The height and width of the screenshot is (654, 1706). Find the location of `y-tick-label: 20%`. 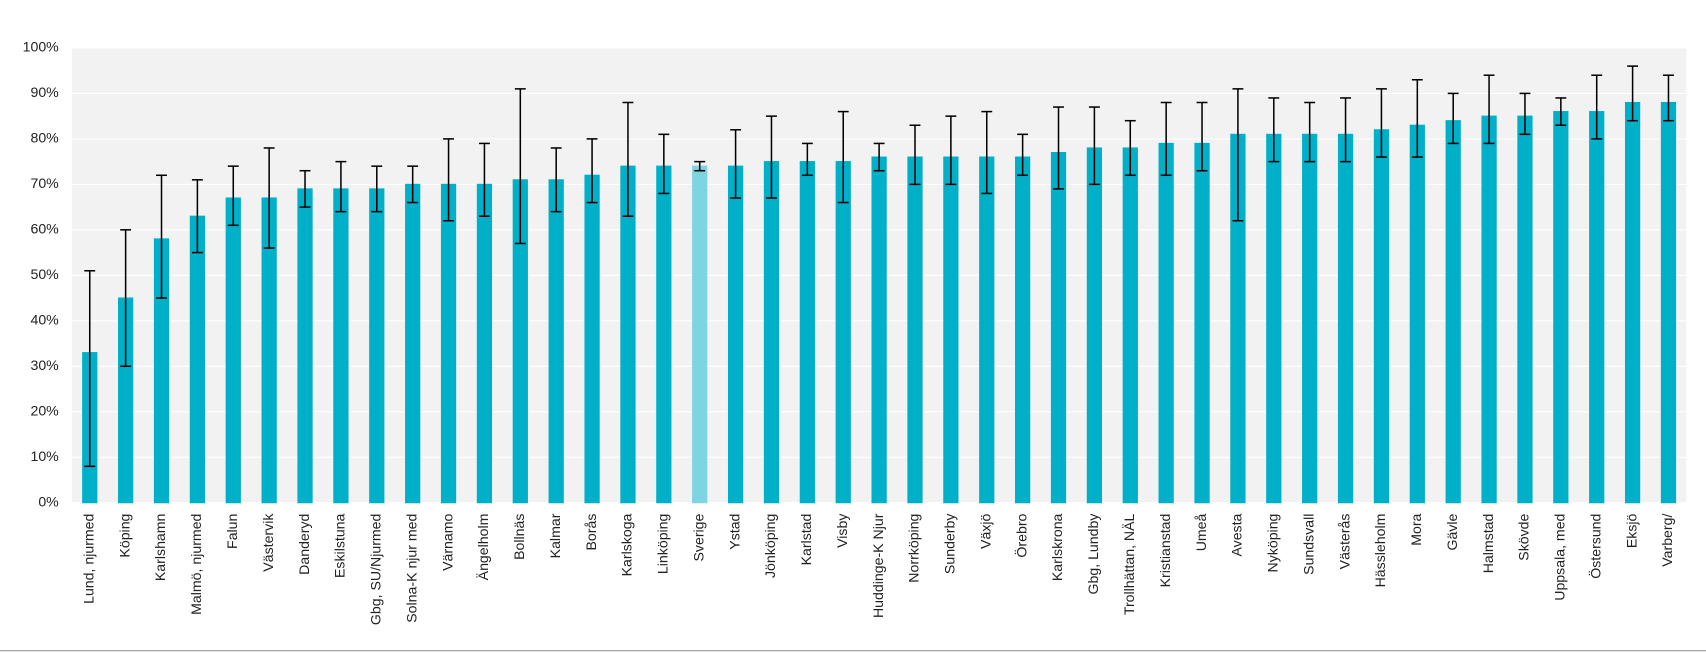

y-tick-label: 20% is located at coordinates (44, 410).